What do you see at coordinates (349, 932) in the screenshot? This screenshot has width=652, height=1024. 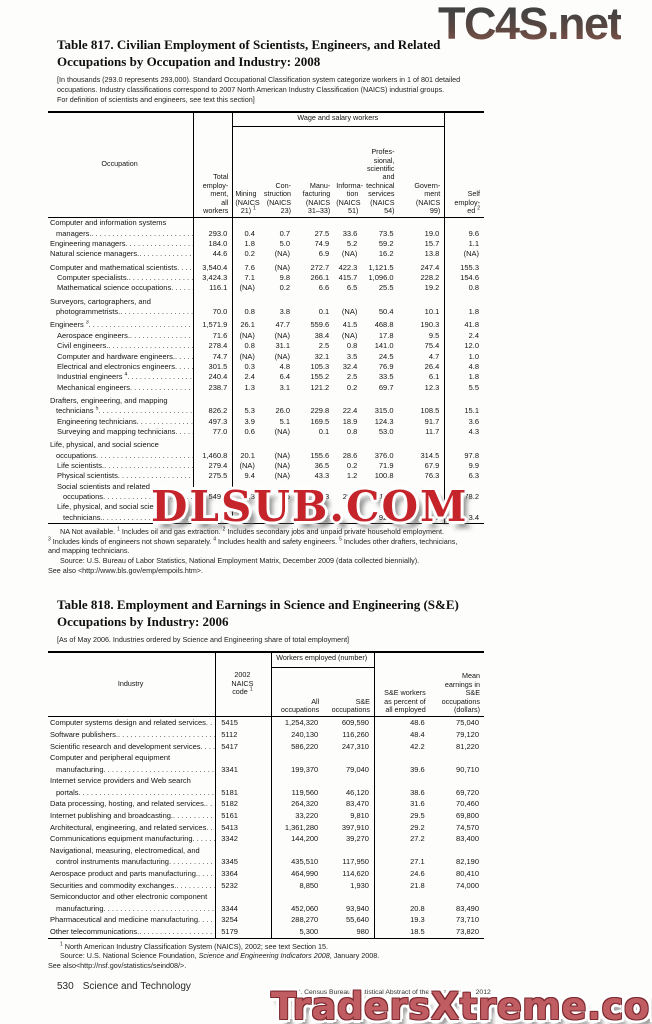 I see `data-cell: 980` at bounding box center [349, 932].